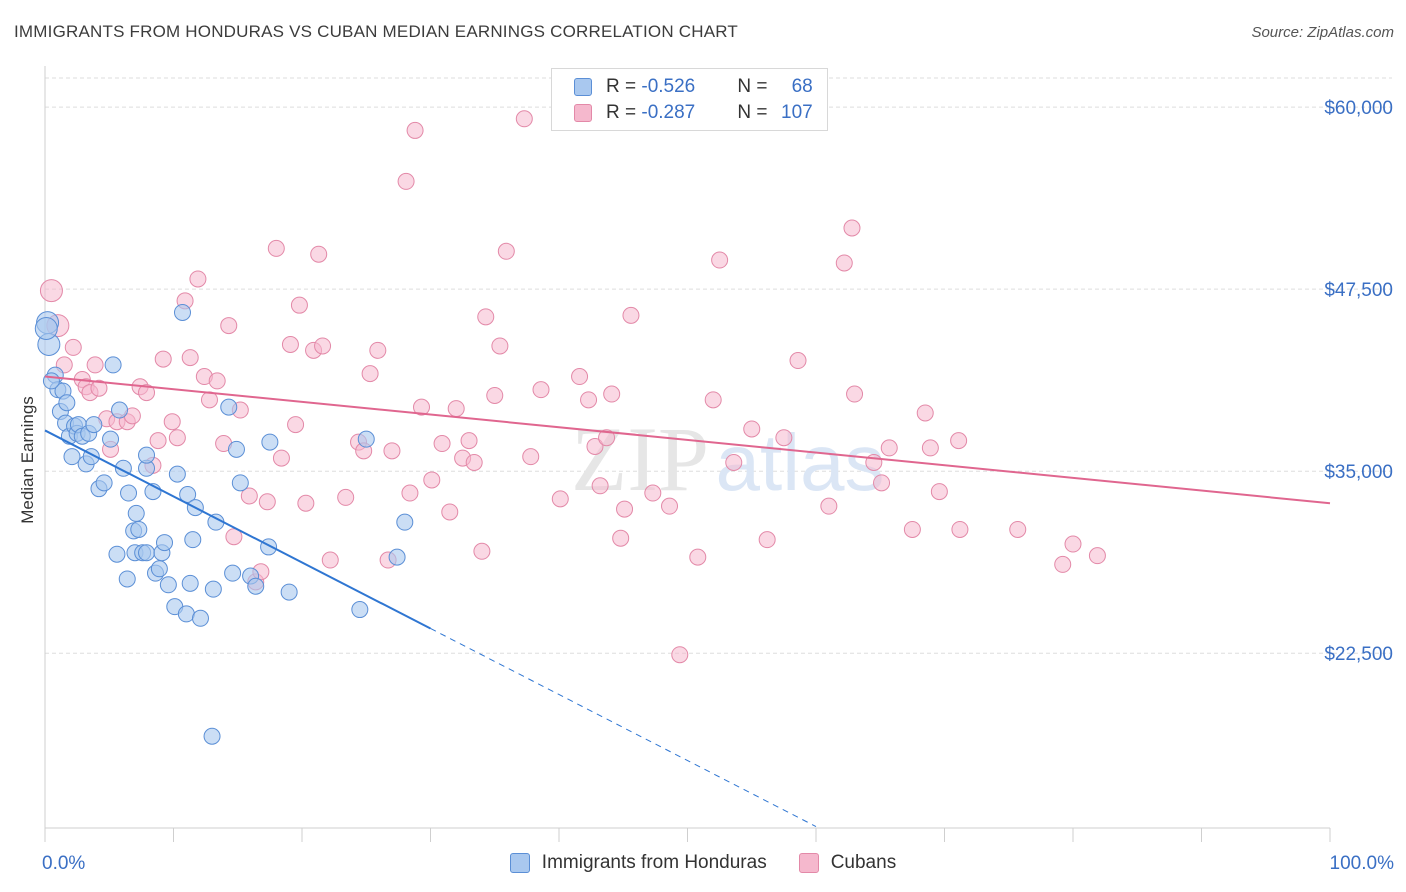 The image size is (1406, 892). What do you see at coordinates (802, 86) in the screenshot?
I see `legend-n-value: 68` at bounding box center [802, 86].